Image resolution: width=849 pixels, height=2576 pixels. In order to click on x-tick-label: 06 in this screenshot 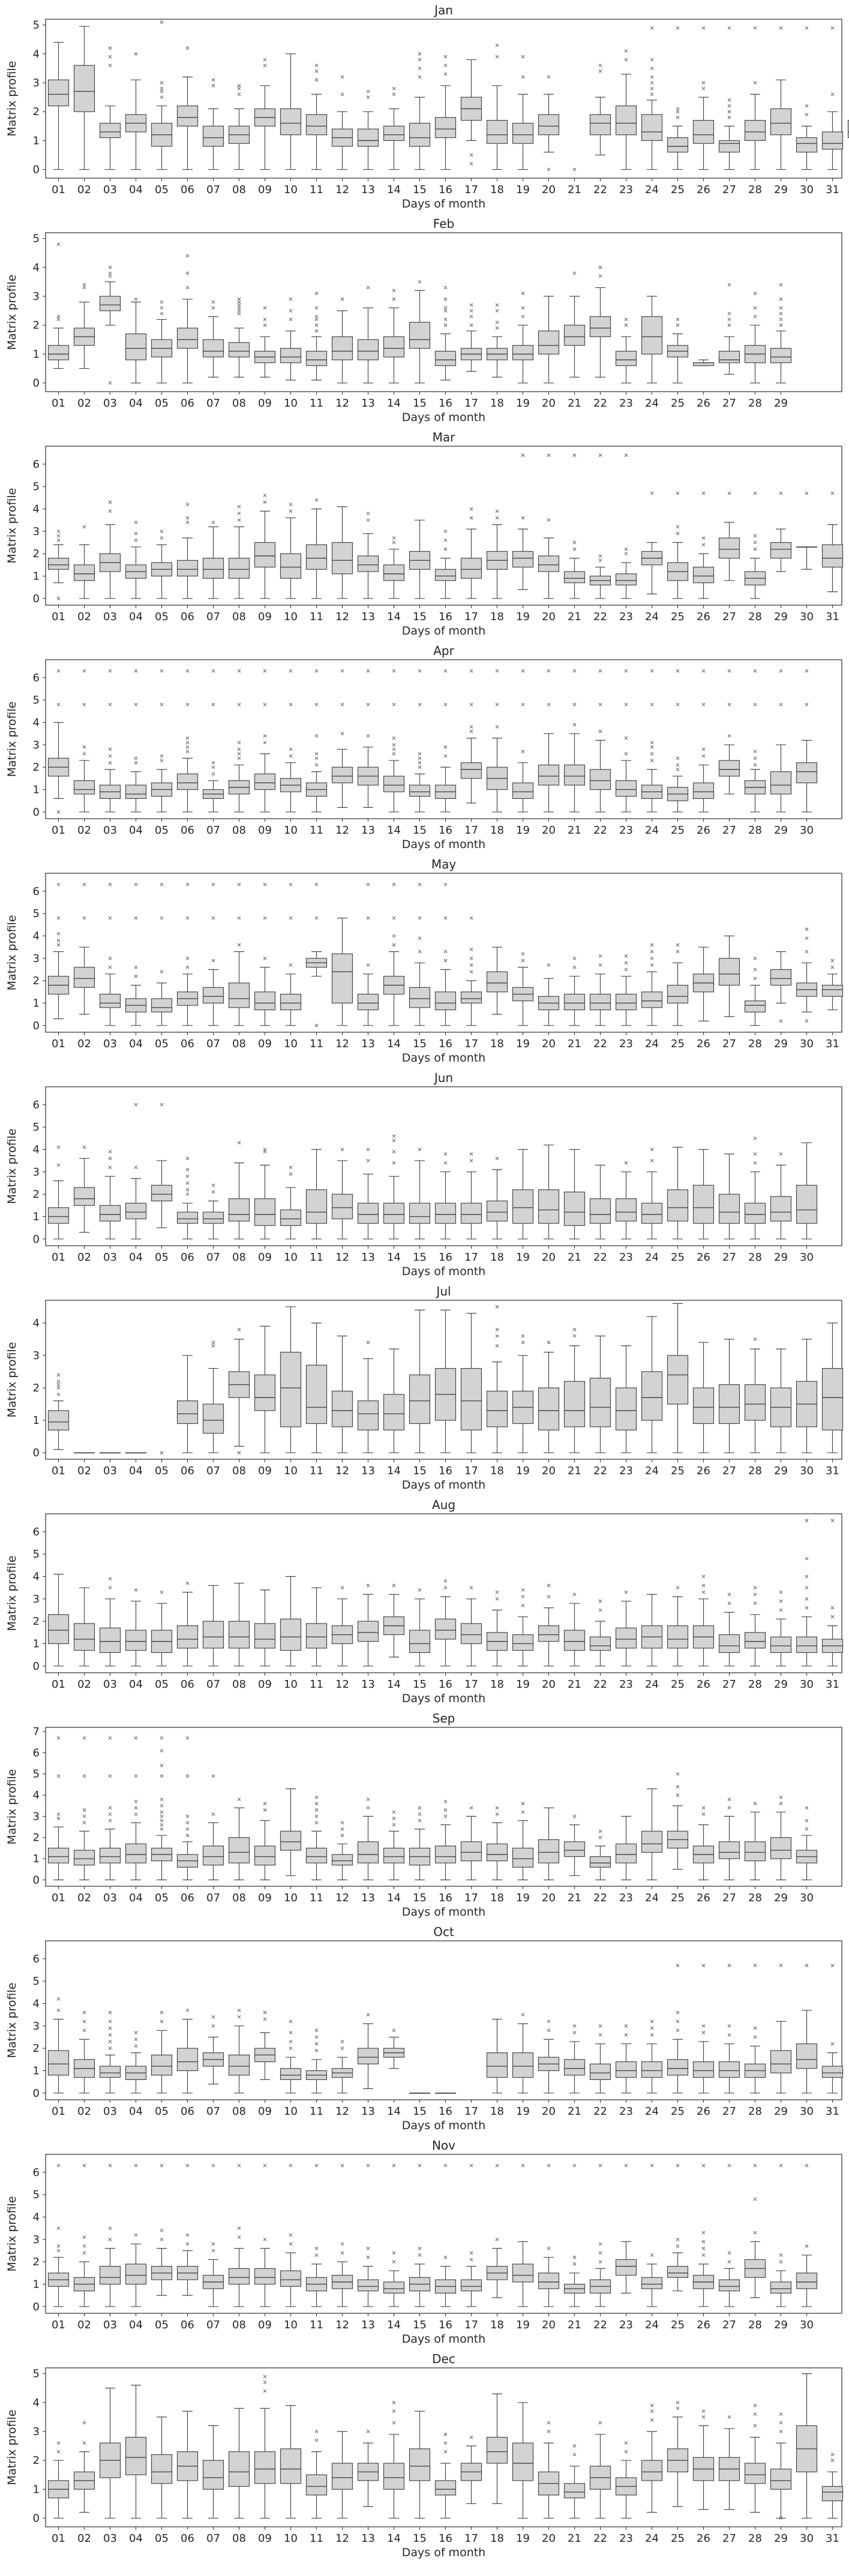, I will do `click(187, 1898)`.